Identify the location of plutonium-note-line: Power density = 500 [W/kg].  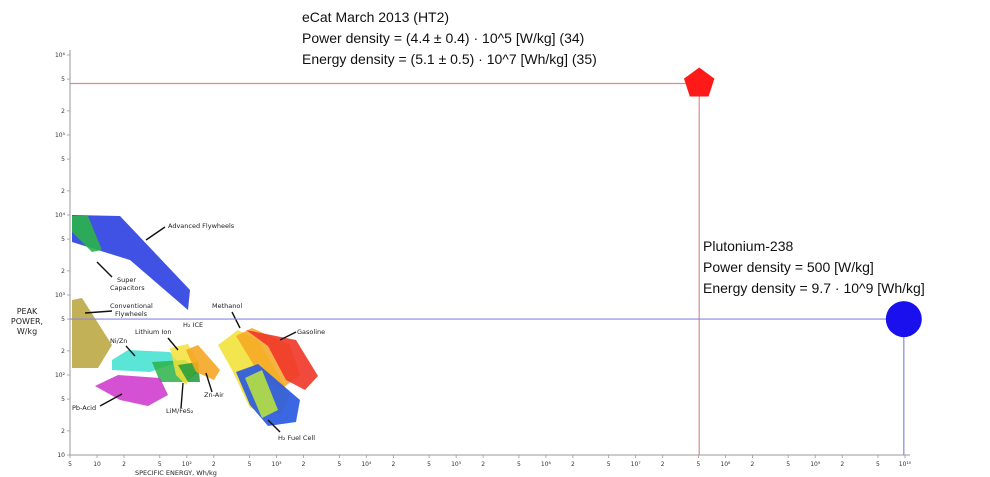
(788, 267).